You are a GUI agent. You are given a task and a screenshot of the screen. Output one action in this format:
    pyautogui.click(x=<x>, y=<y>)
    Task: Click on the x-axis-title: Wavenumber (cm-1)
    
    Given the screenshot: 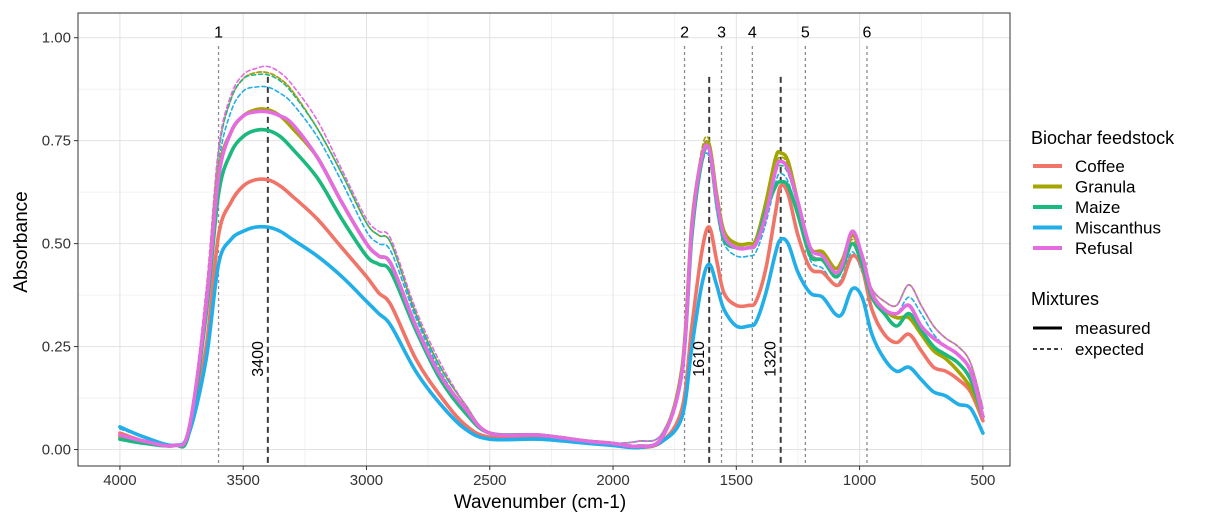 What is the action you would take?
    pyautogui.click(x=540, y=502)
    